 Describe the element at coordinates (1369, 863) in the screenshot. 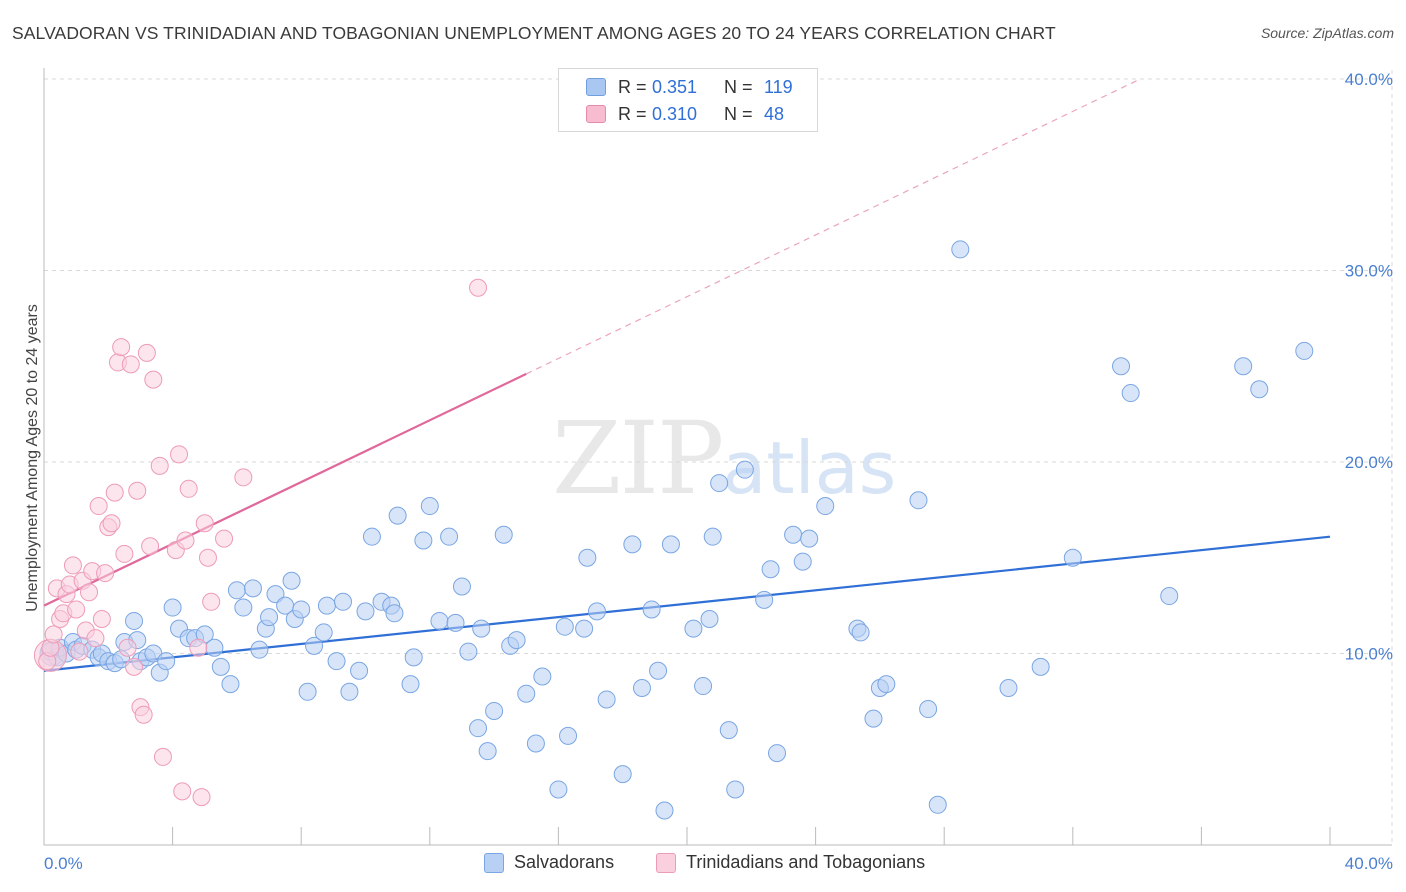

I see `x-tick-label: 40.0%` at that location.